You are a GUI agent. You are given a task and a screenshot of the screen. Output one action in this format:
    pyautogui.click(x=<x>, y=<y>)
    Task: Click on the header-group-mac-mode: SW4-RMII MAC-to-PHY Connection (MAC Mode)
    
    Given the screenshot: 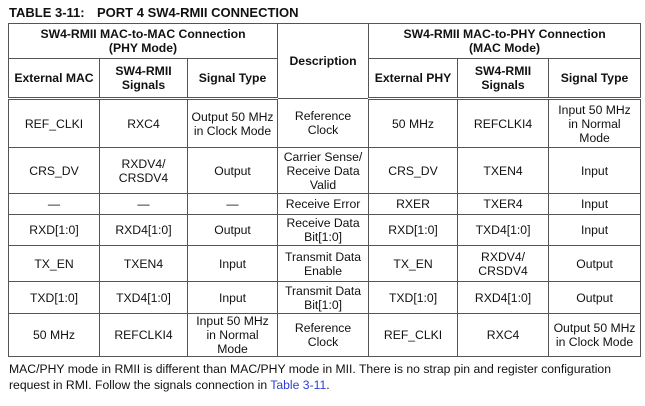 What is the action you would take?
    pyautogui.click(x=505, y=41)
    